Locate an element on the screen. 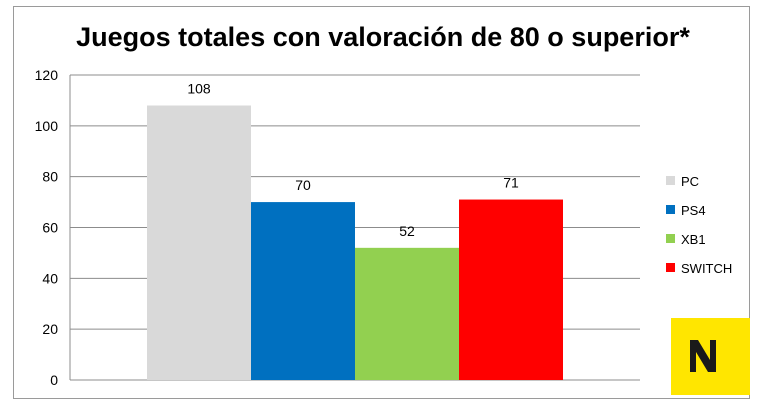 The image size is (766, 410). nintenderos-logo-icon is located at coordinates (710, 356).